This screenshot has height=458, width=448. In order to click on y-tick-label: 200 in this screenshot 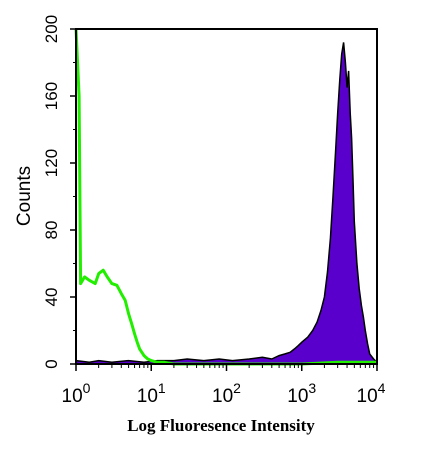, I will do `click(51, 29)`.